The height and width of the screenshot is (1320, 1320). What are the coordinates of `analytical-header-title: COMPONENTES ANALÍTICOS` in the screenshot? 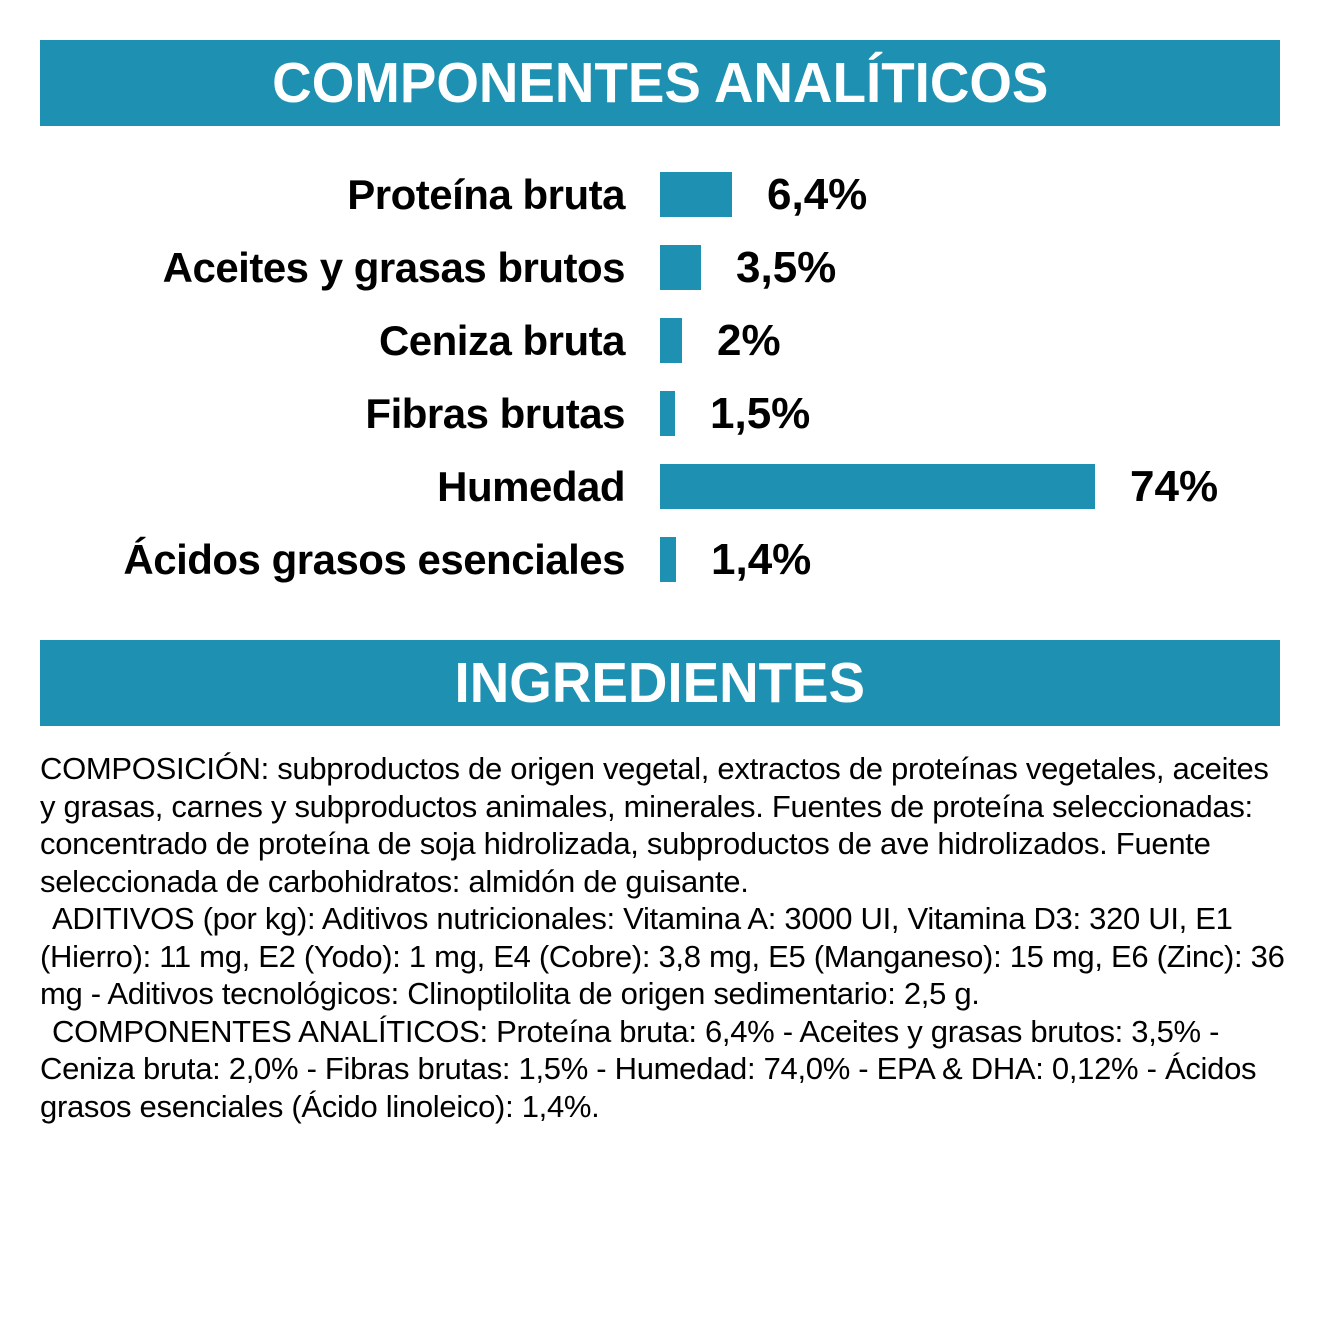 It's located at (660, 83).